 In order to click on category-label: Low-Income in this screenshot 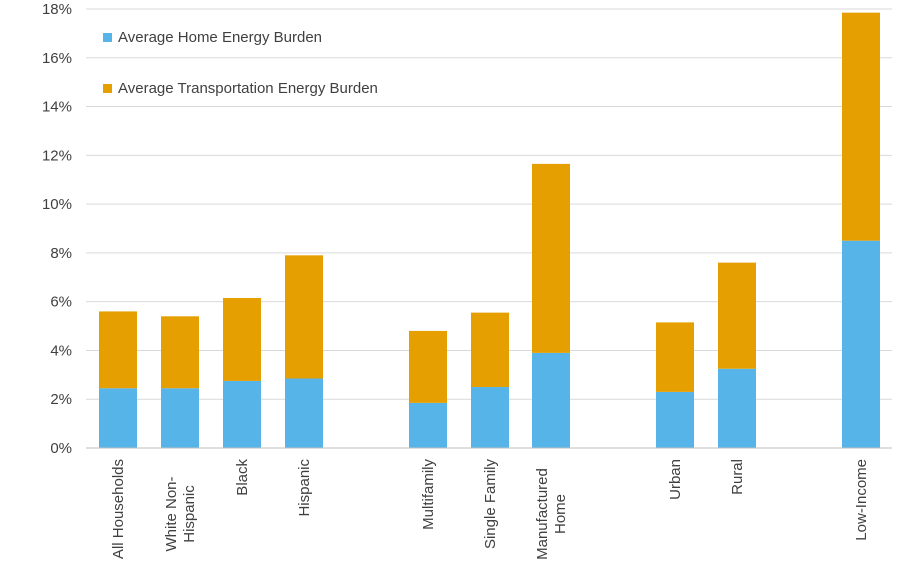, I will do `click(861, 500)`.